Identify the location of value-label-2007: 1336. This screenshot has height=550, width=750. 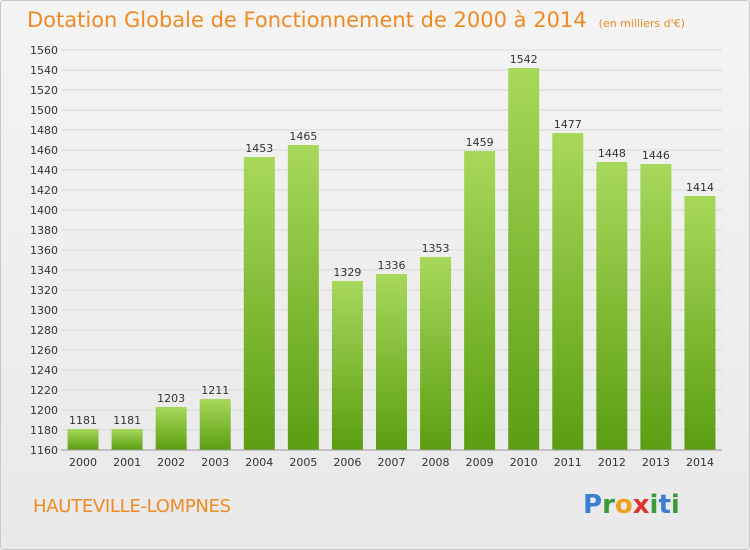
(392, 265).